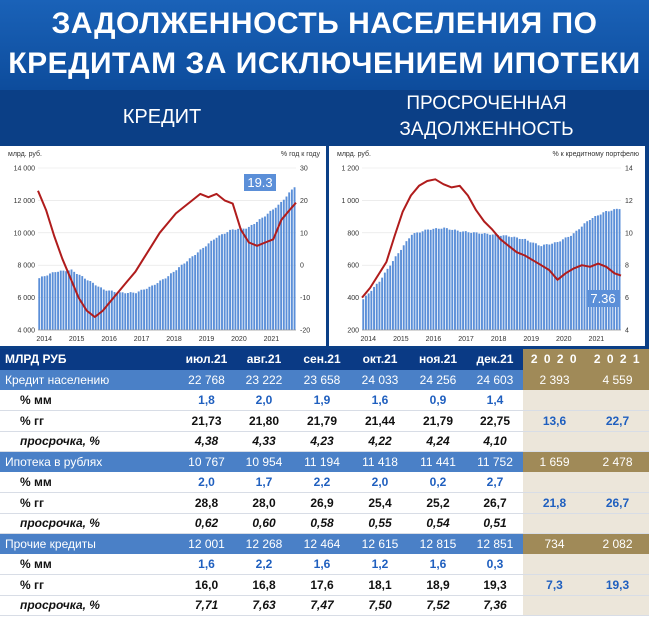 This screenshot has width=649, height=619. What do you see at coordinates (380, 359) in the screenshot?
I see `month-cell: окт.21` at bounding box center [380, 359].